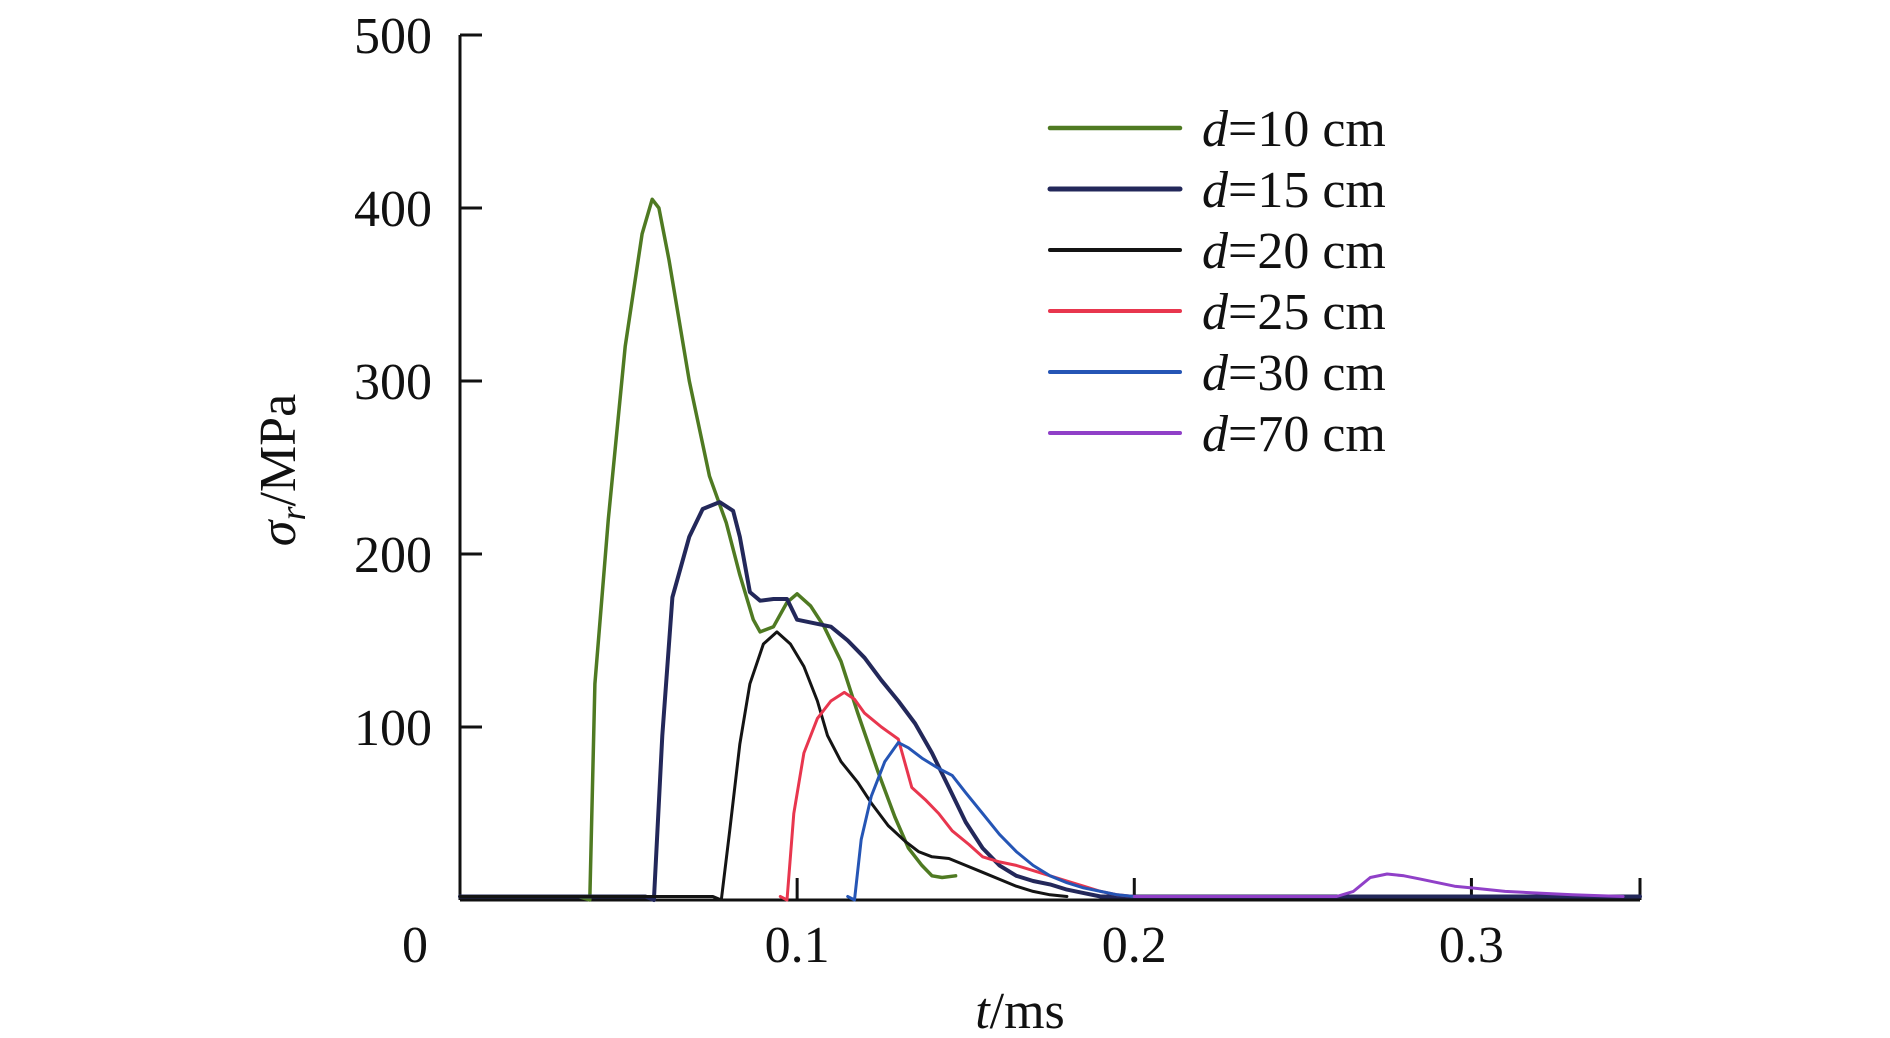 Image resolution: width=1890 pixels, height=1038 pixels. I want to click on series-line-d20, so click(763, 766).